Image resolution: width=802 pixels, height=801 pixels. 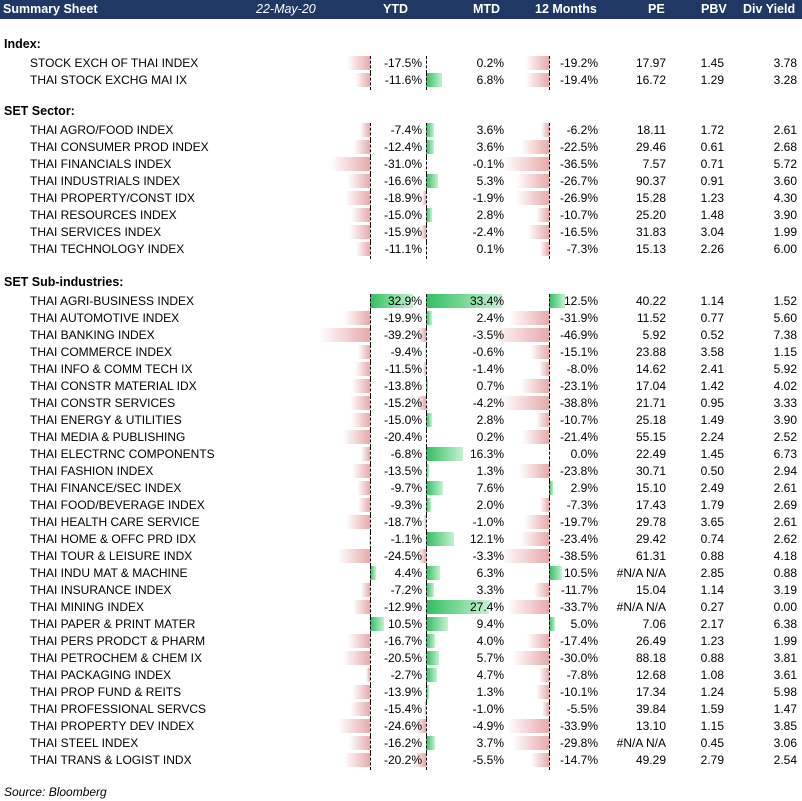 I want to click on index-name: THAI MINING INDEX, so click(x=87, y=607).